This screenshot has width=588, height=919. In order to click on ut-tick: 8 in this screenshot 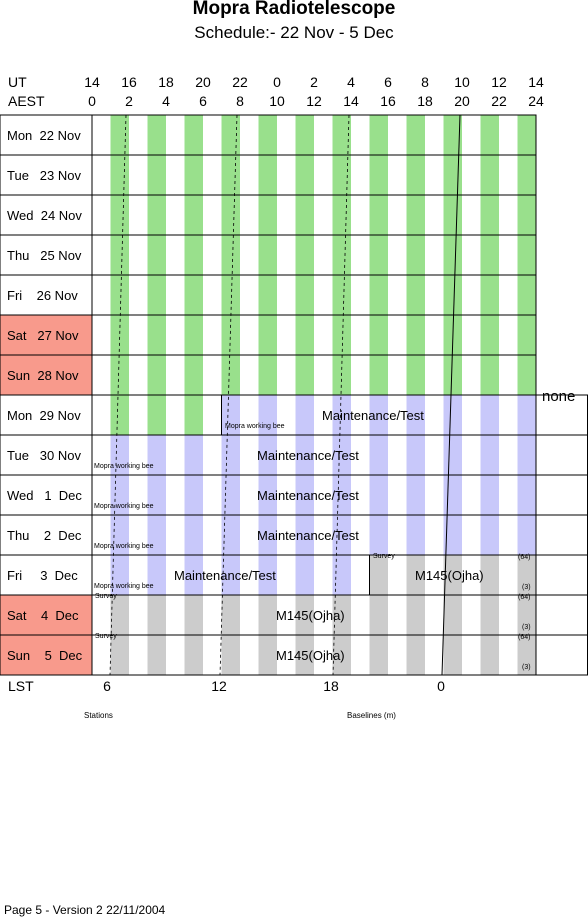, I will do `click(425, 82)`.